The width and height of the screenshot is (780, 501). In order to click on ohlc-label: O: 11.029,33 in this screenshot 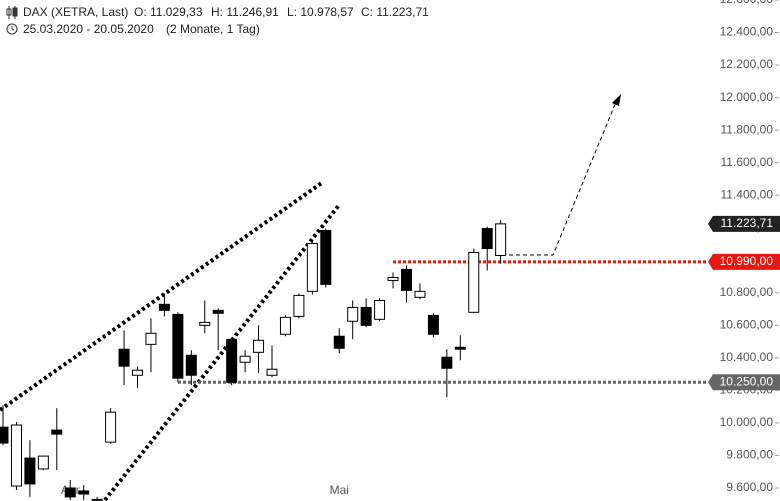, I will do `click(168, 12)`.